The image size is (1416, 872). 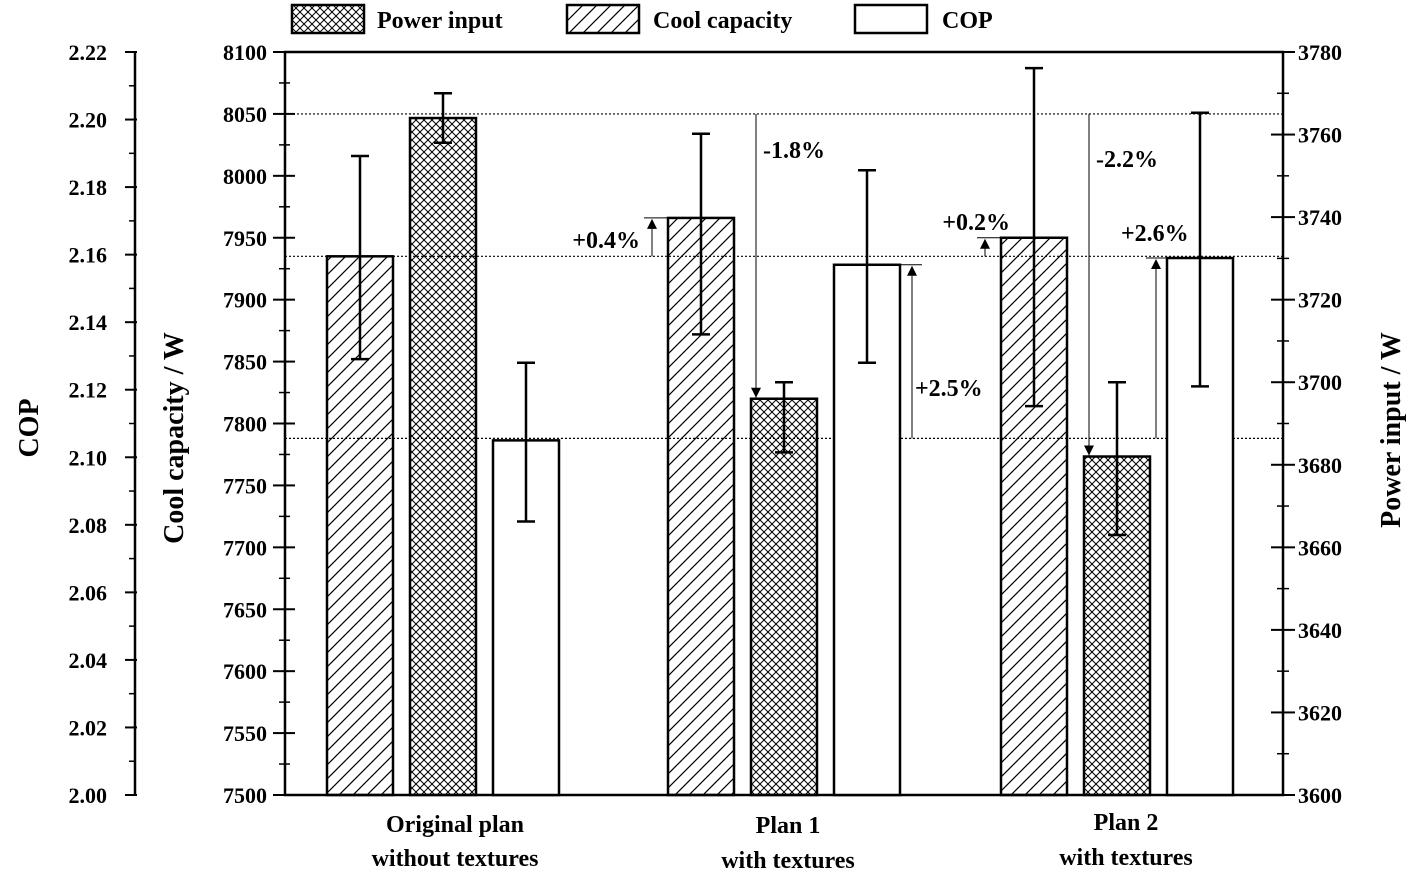 What do you see at coordinates (1320, 52) in the screenshot?
I see `power-tick-label: 3780` at bounding box center [1320, 52].